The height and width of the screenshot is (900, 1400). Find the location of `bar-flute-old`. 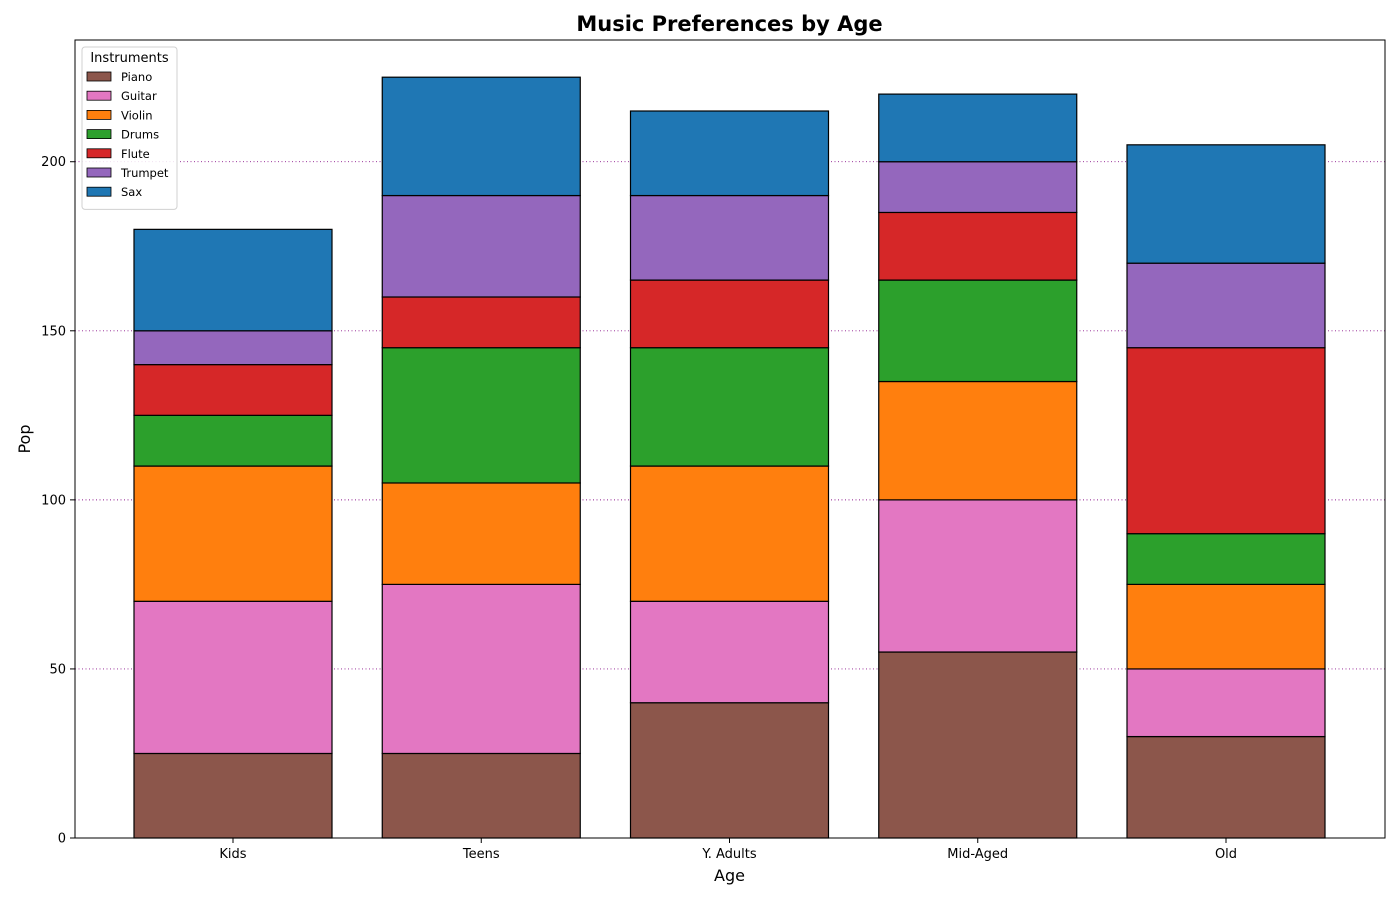

bar-flute-old is located at coordinates (1226, 441).